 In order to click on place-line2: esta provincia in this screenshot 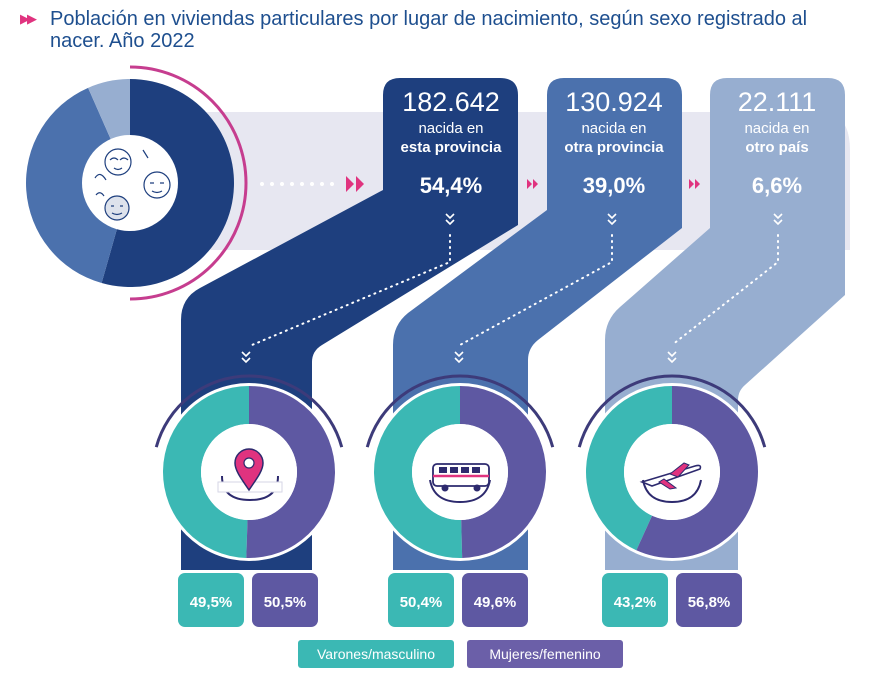, I will do `click(452, 147)`.